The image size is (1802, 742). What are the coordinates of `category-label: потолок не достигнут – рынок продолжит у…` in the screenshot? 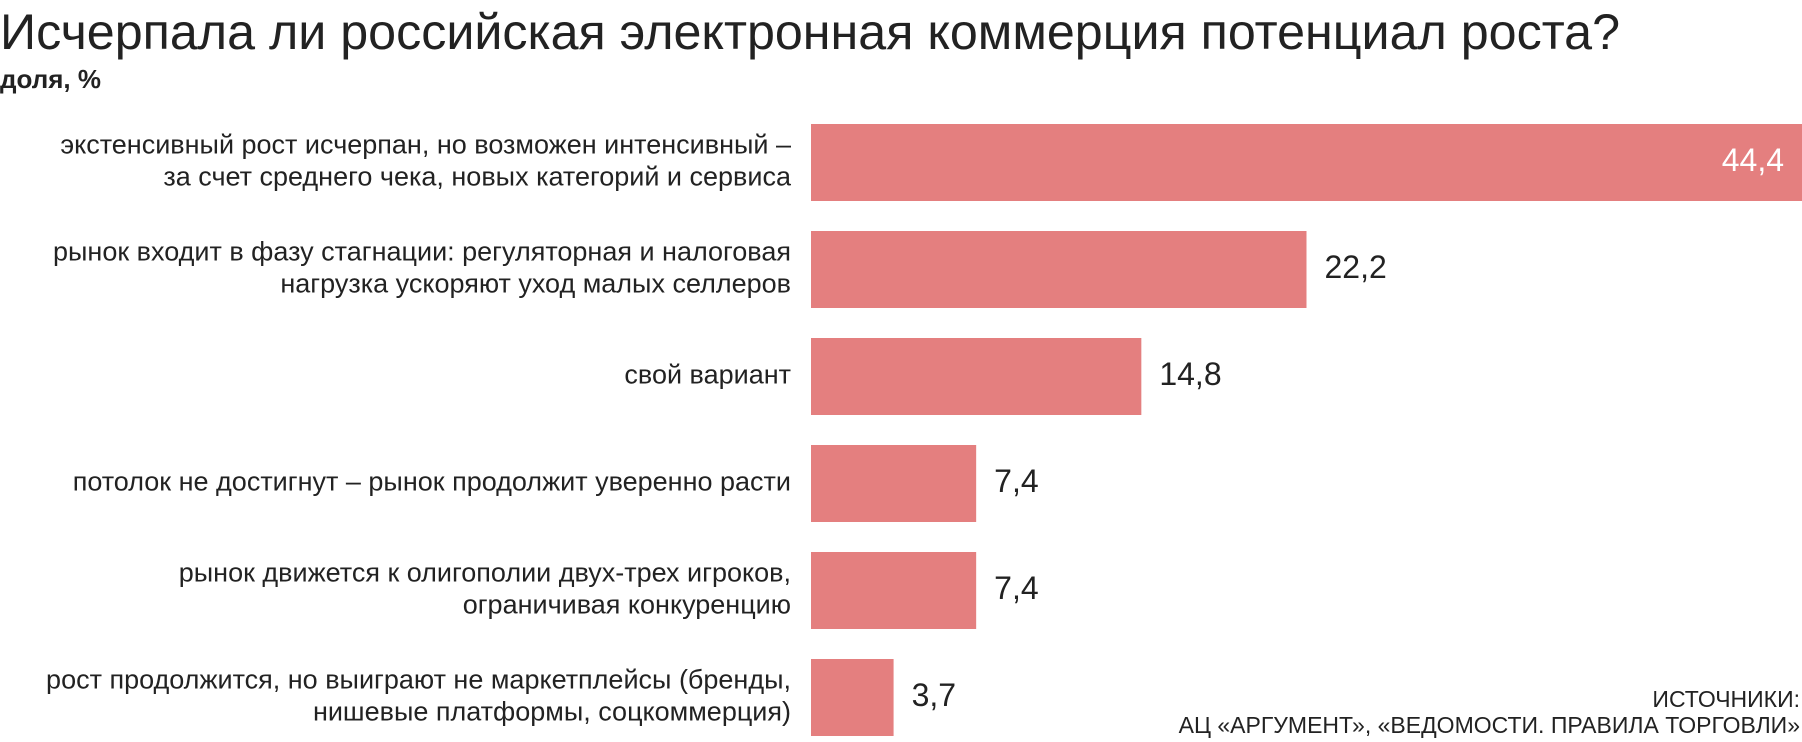 It's located at (432, 482).